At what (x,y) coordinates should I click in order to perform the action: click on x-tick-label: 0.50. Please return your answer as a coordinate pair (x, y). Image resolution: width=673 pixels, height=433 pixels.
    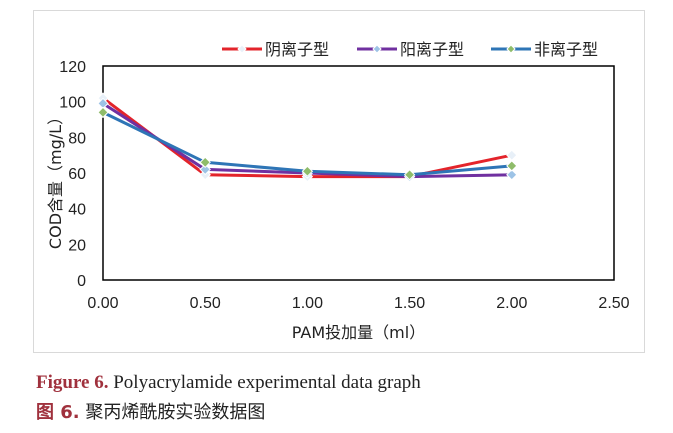
    Looking at the image, I should click on (205, 303).